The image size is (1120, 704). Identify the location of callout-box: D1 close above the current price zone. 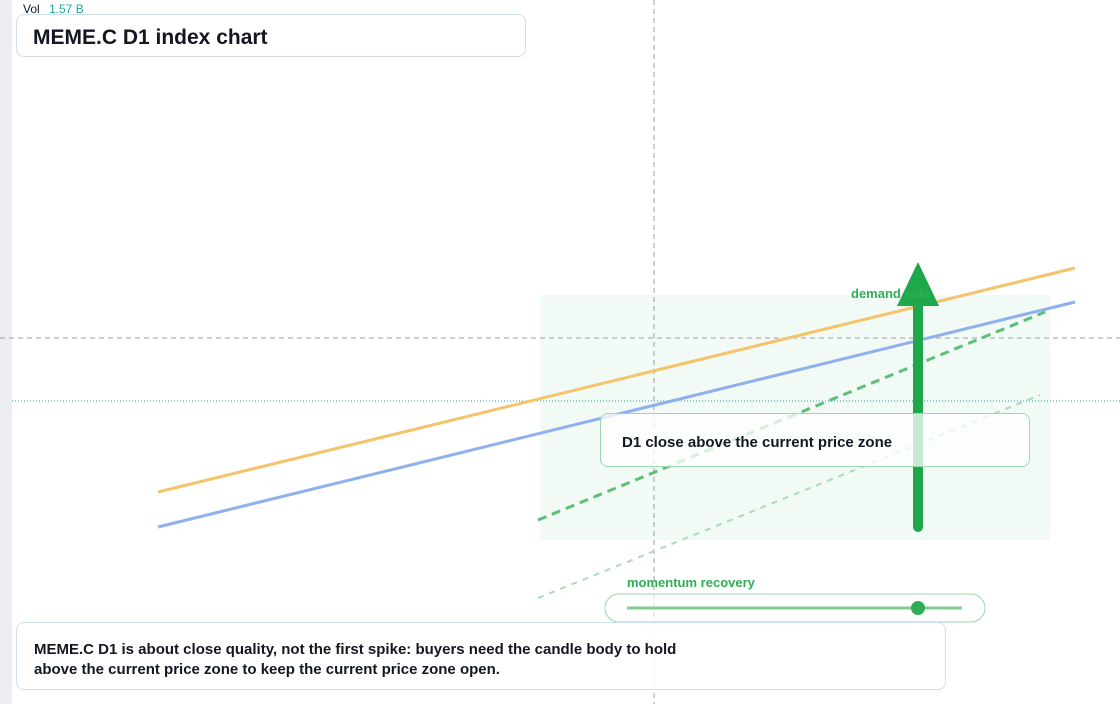
(815, 440).